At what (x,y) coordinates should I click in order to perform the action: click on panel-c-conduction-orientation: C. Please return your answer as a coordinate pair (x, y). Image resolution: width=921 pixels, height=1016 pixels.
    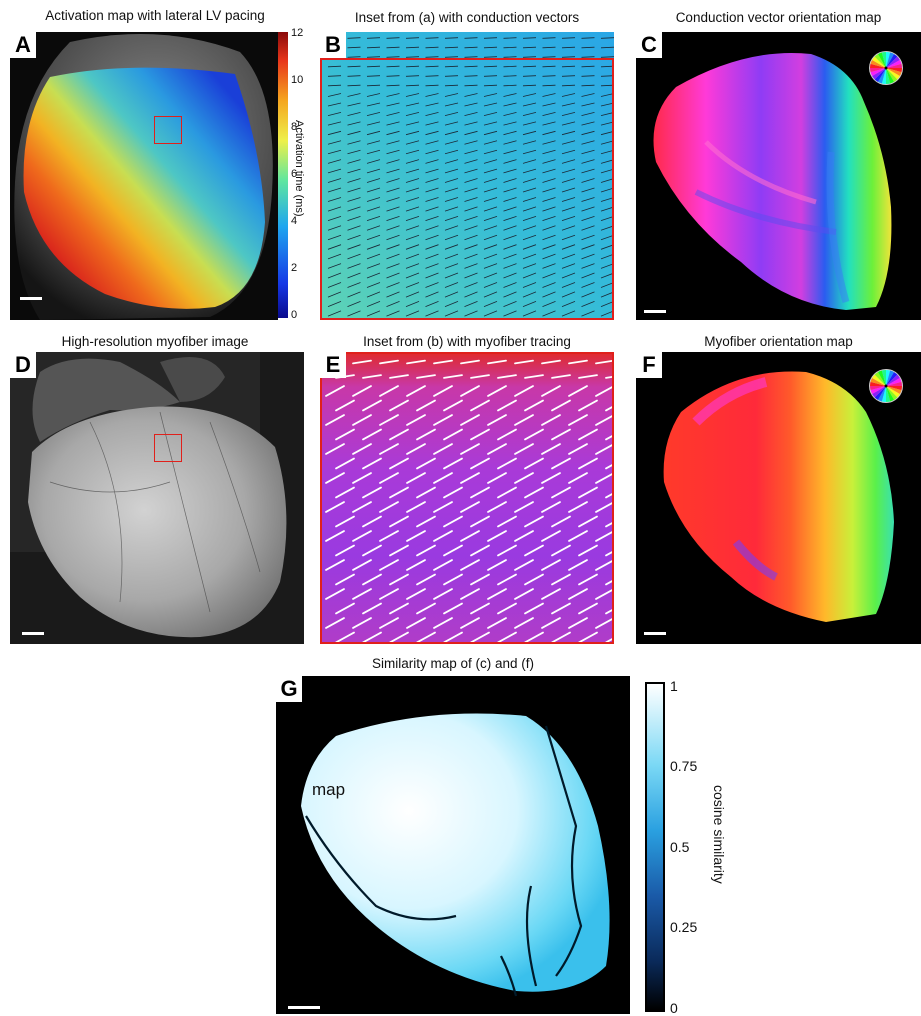
    Looking at the image, I should click on (778, 176).